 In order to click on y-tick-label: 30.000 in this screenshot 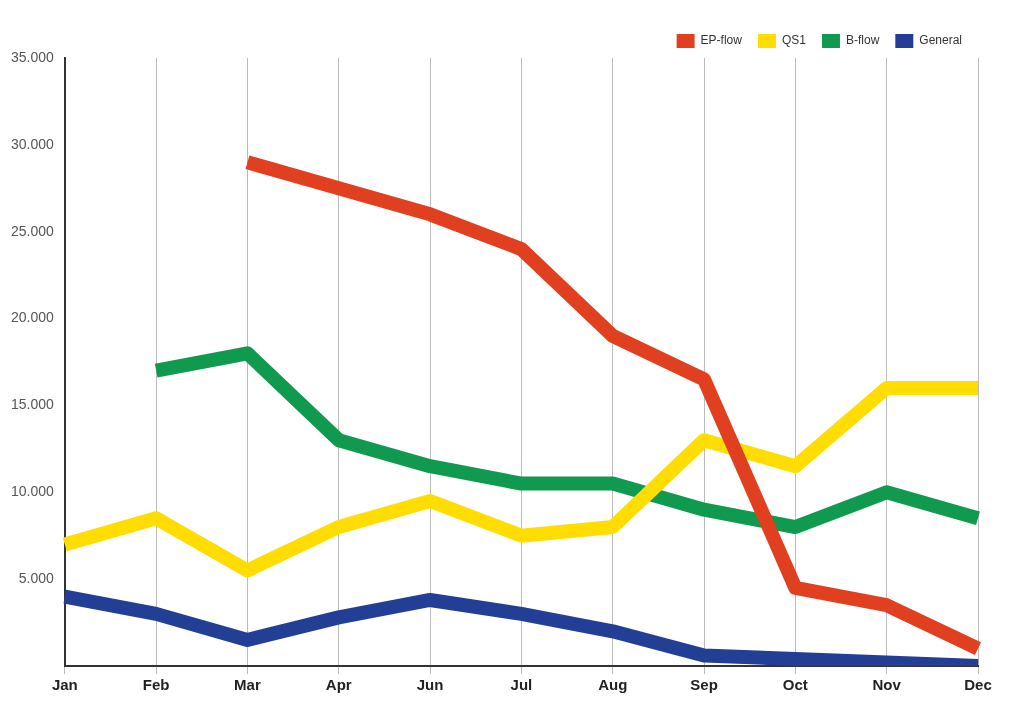, I will do `click(32, 143)`.